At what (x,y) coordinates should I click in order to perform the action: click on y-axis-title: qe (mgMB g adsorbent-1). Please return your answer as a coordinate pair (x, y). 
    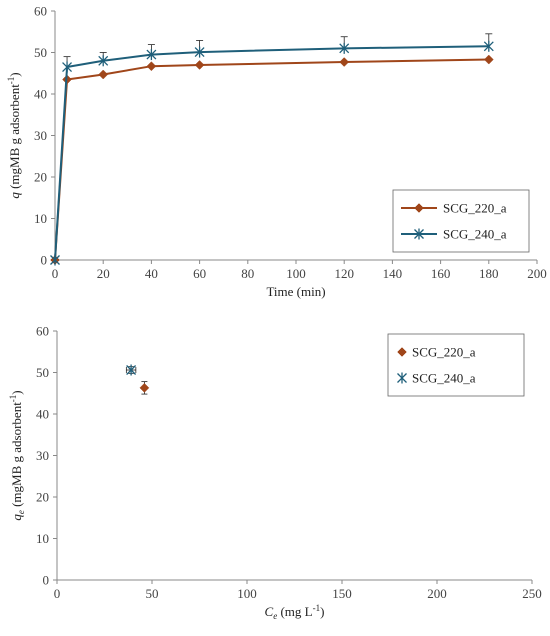
    Looking at the image, I should click on (17, 455).